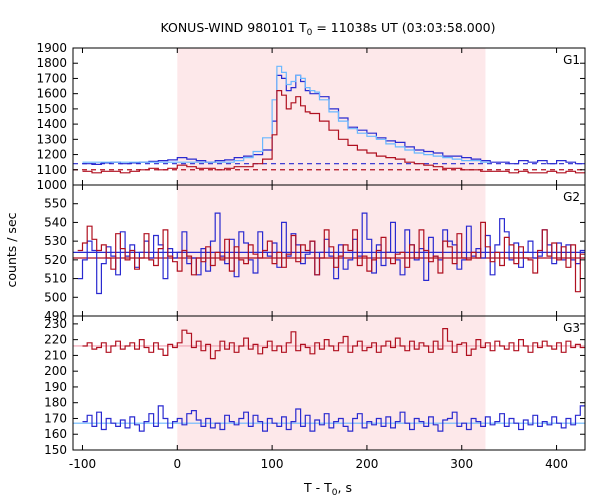 Image resolution: width=600 pixels, height=500 pixels. What do you see at coordinates (55, 241) in the screenshot?
I see `y-tick-label: 530` at bounding box center [55, 241].